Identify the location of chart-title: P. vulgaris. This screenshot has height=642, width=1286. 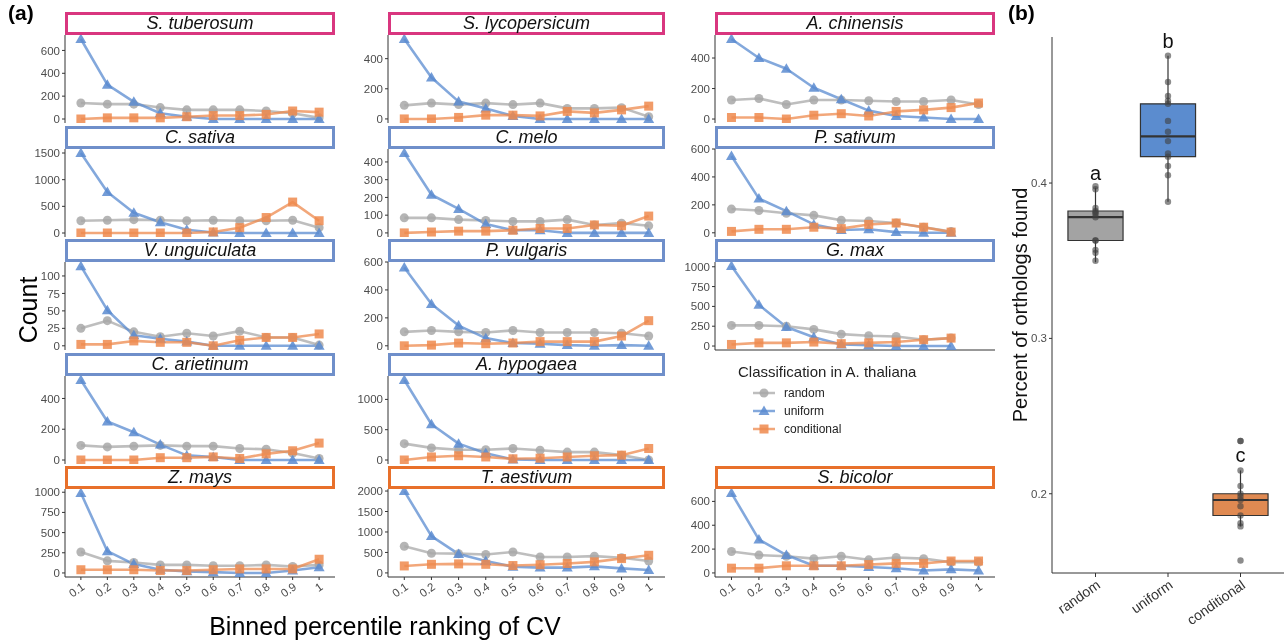
(526, 250).